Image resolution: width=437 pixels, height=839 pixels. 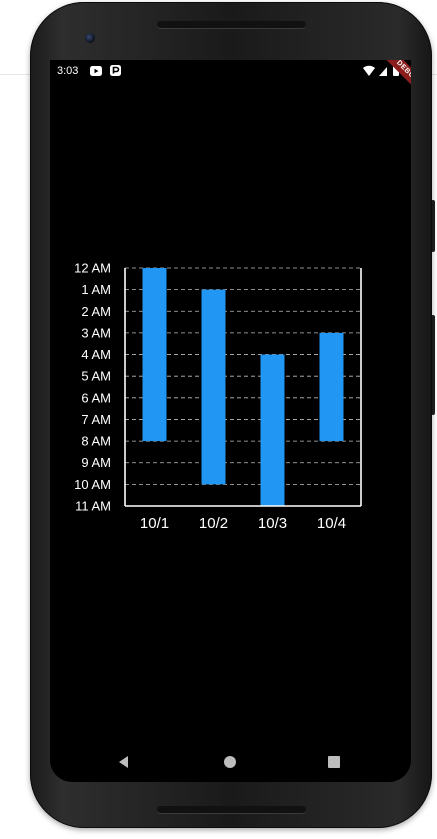 I want to click on home-icon, so click(x=230, y=762).